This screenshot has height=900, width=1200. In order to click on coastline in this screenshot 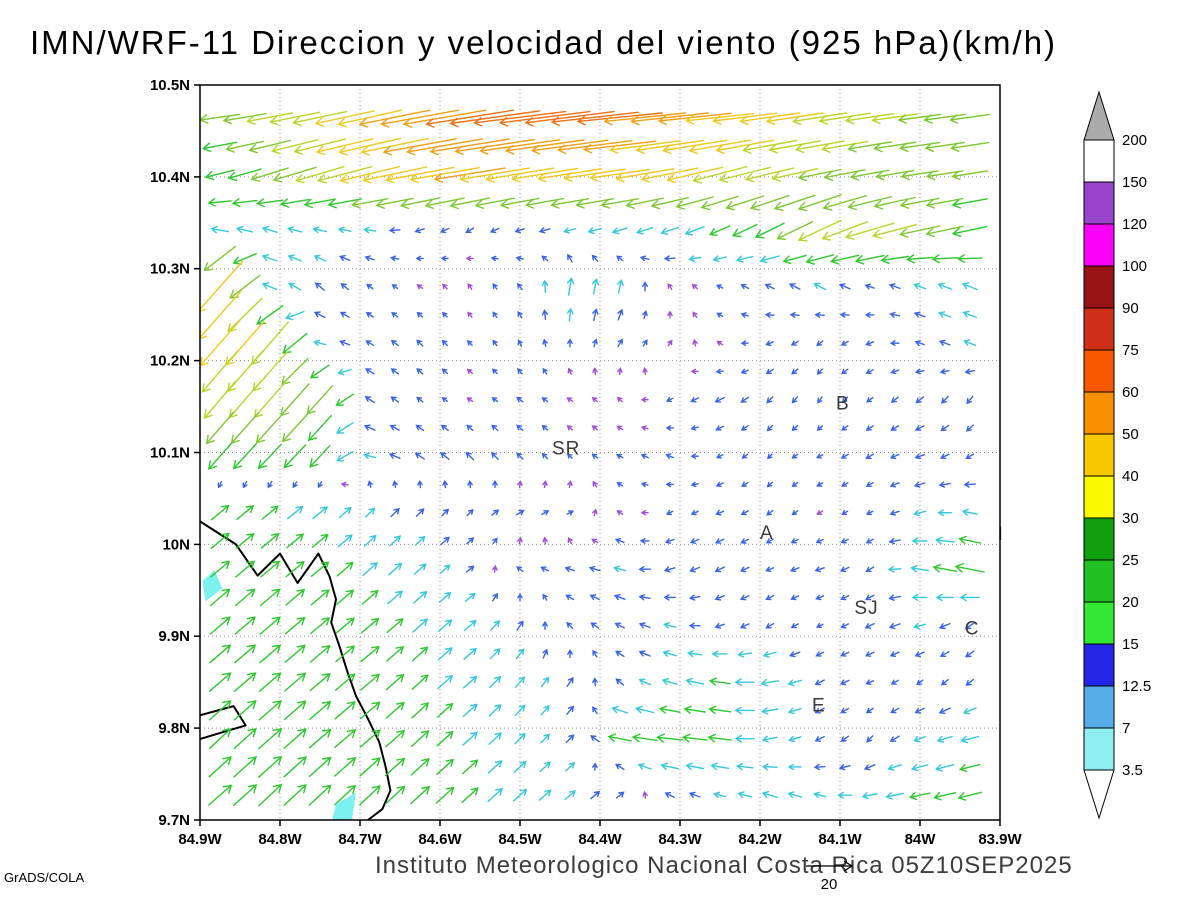, I will do `click(296, 670)`.